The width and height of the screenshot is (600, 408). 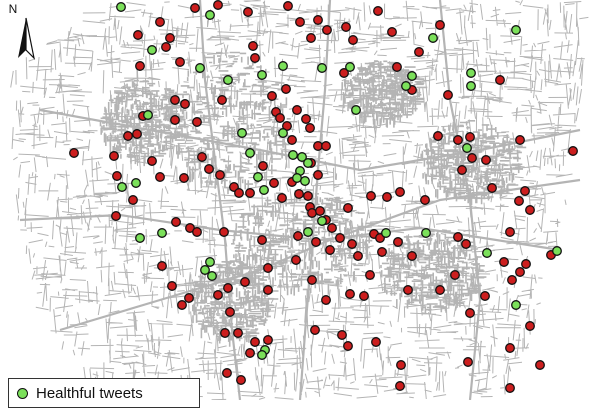 I want to click on legend-item-healthful: Healthful tweets, so click(x=104, y=393).